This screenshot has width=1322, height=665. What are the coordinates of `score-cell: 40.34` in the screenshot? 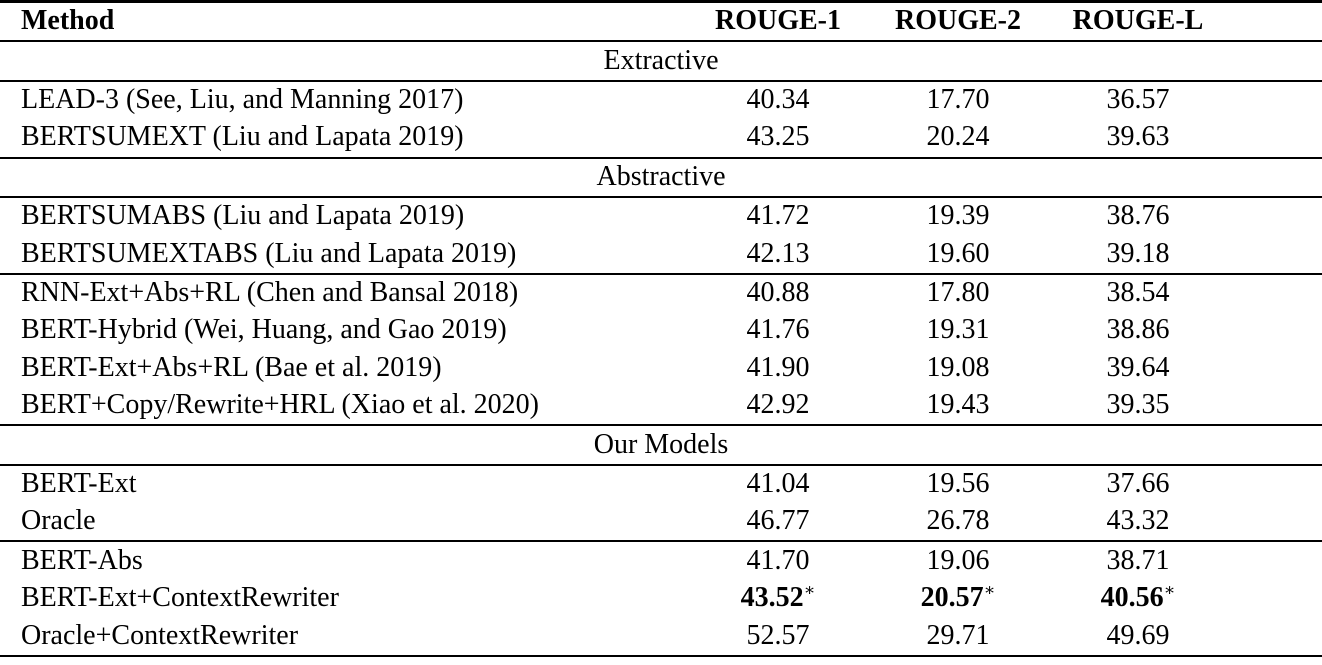 It's located at (778, 100).